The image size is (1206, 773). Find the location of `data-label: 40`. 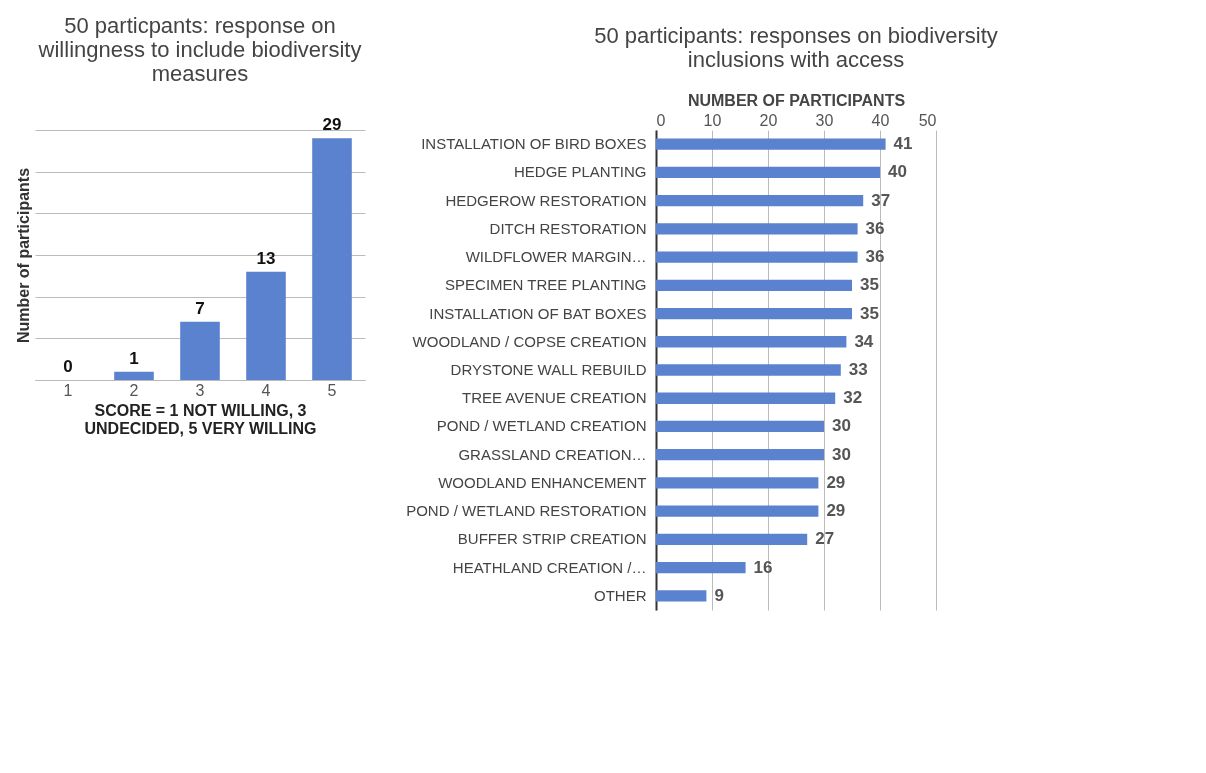

data-label: 40 is located at coordinates (897, 172).